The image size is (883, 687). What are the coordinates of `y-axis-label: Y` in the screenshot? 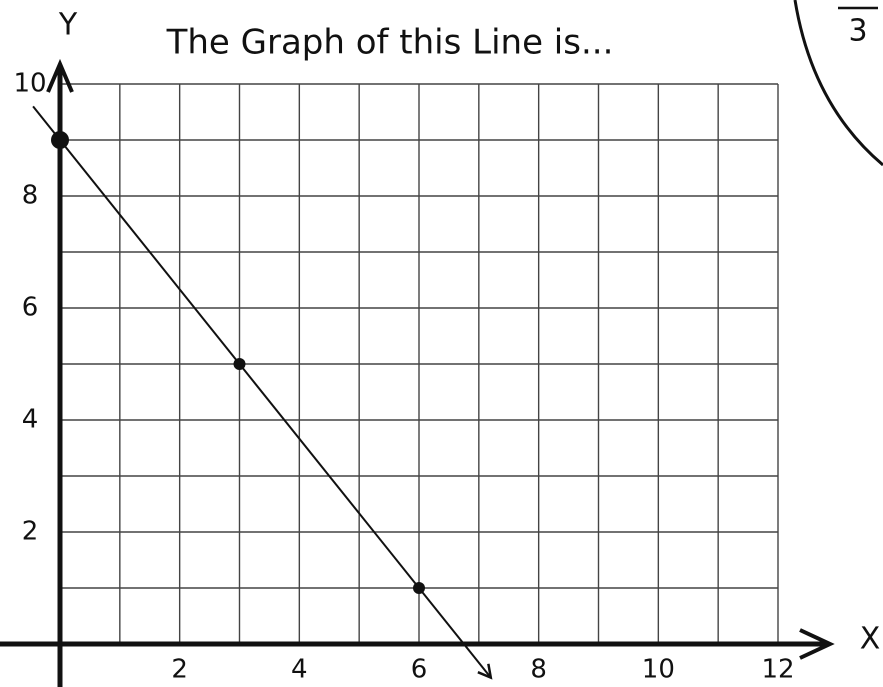 It's located at (68, 25).